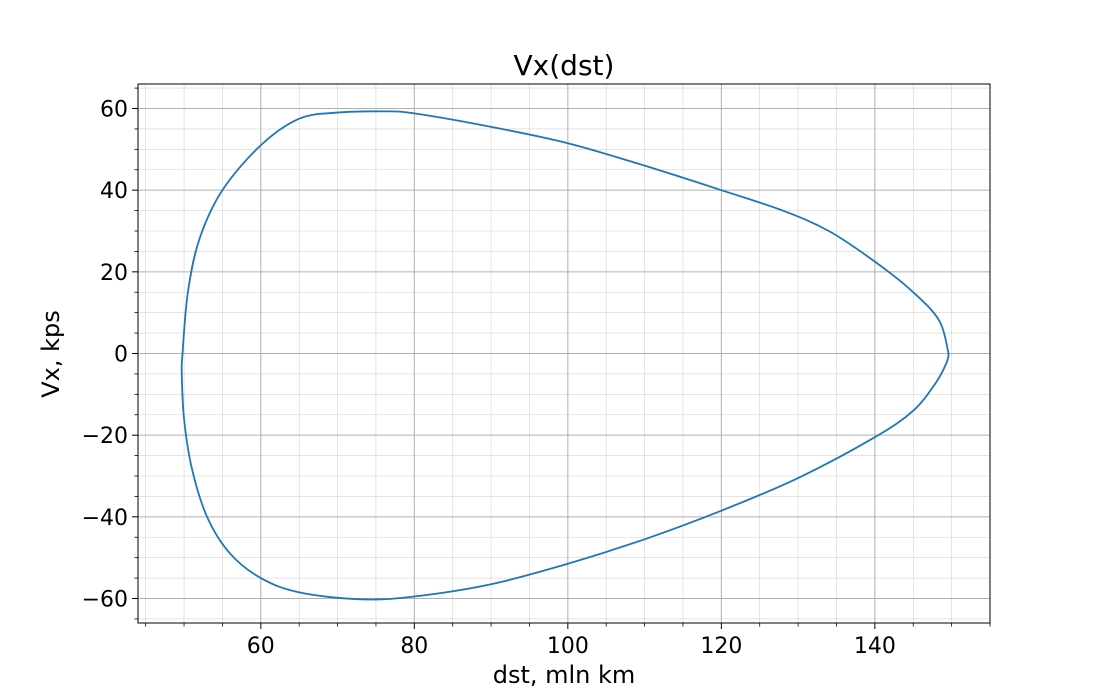 This screenshot has width=1100, height=700. I want to click on y-tick-label: 40, so click(114, 191).